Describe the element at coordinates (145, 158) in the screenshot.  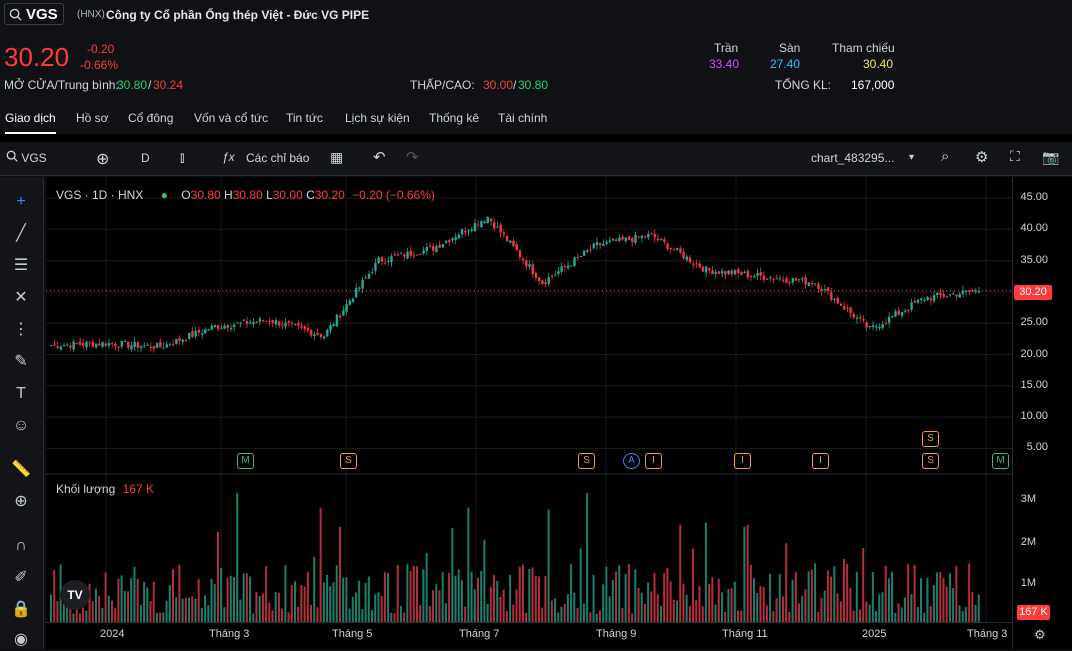
I see `interval-button: D` at that location.